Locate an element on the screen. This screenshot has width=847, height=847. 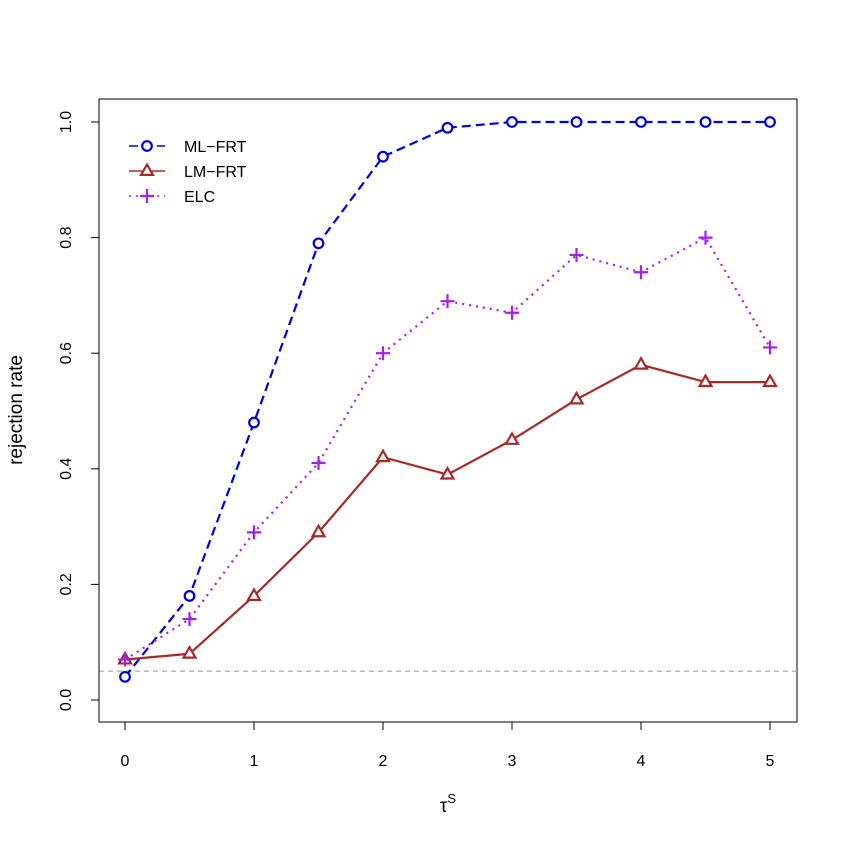
x-tick-label: 2 is located at coordinates (383, 761).